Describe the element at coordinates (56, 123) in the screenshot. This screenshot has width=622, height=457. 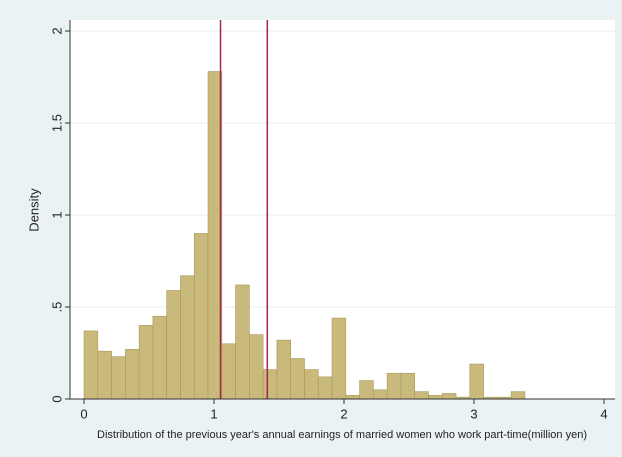
I see `y-tick-label: 1.5` at that location.